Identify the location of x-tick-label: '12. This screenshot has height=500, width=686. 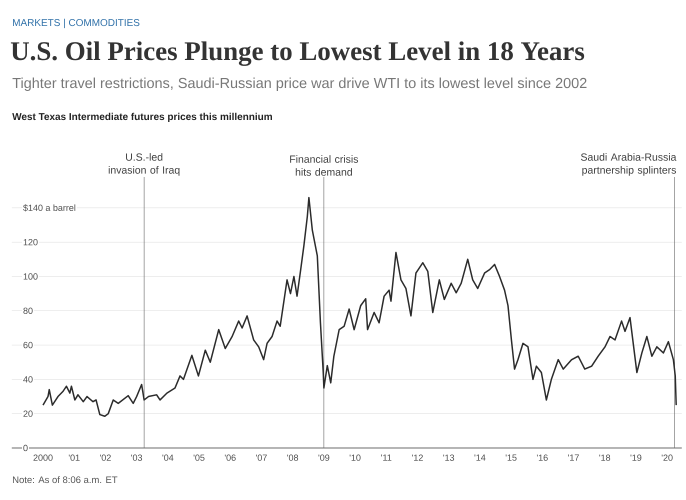
(417, 457).